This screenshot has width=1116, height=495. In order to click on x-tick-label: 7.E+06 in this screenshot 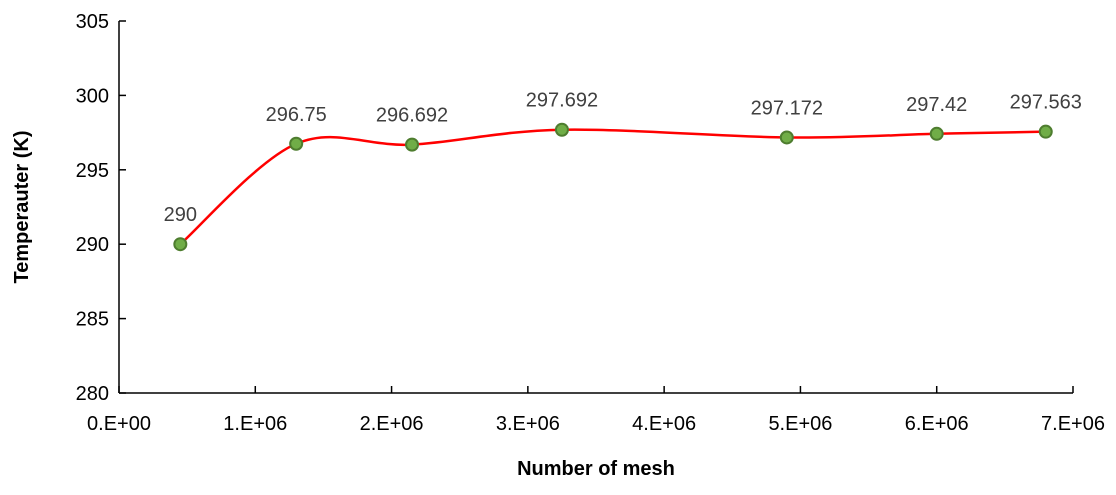, I will do `click(1073, 424)`.